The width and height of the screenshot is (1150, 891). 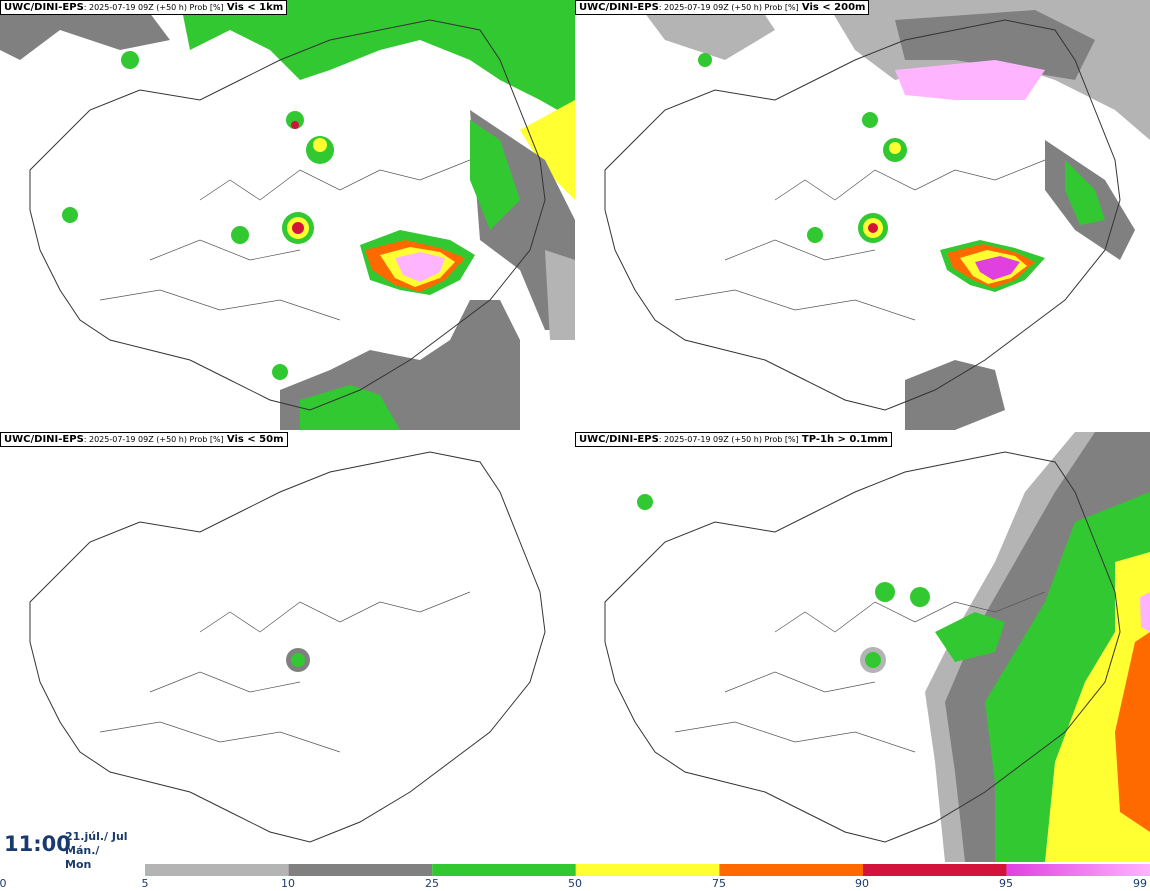 I want to click on colorbar-tick-90: 90, so click(x=862, y=883).